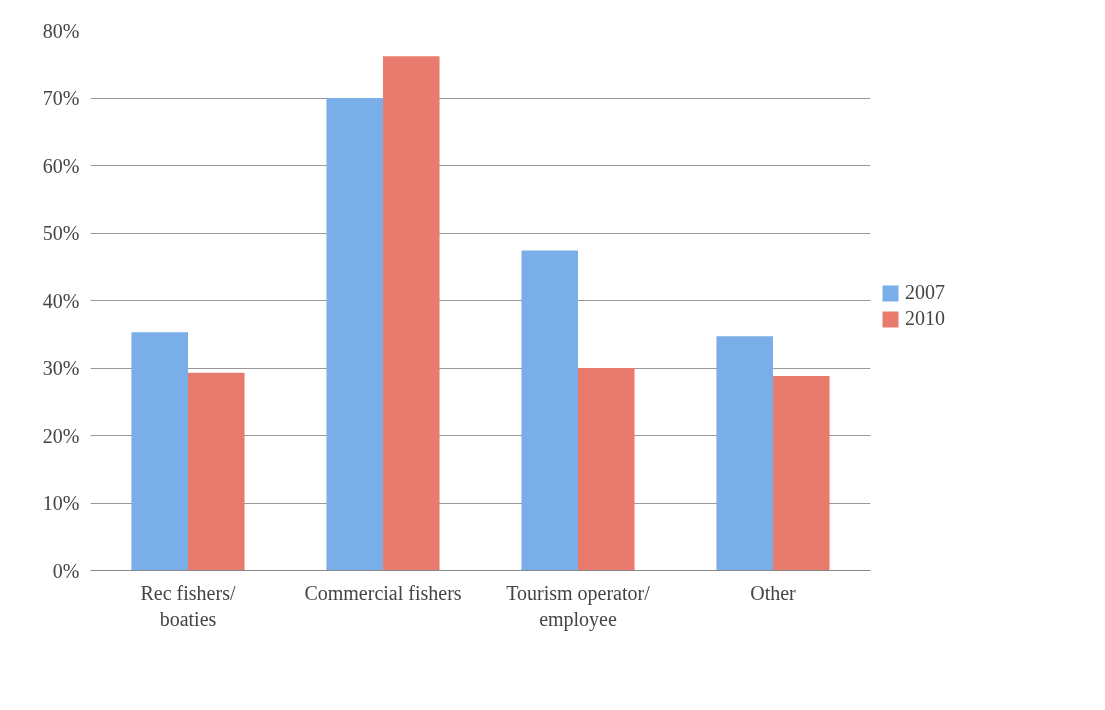  I want to click on legend-label: 2007, so click(925, 292).